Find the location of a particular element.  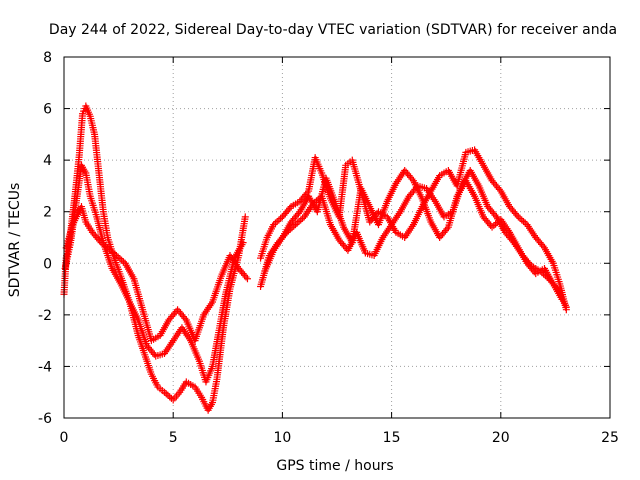

x-tick-label: 20 is located at coordinates (501, 438).